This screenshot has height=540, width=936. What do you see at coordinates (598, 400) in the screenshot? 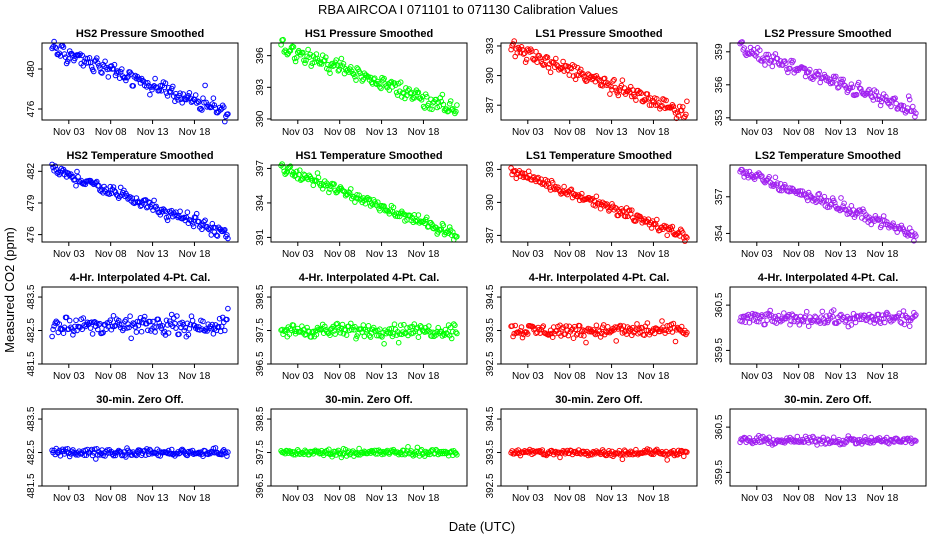
I see `panel-title: 30-min. Zero Off.` at bounding box center [598, 400].